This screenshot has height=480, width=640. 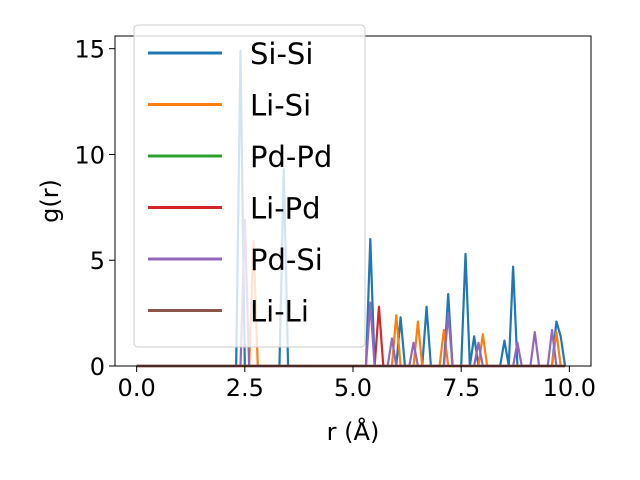 What do you see at coordinates (291, 157) in the screenshot?
I see `legend-label-pd-pd: Pd-Pd` at bounding box center [291, 157].